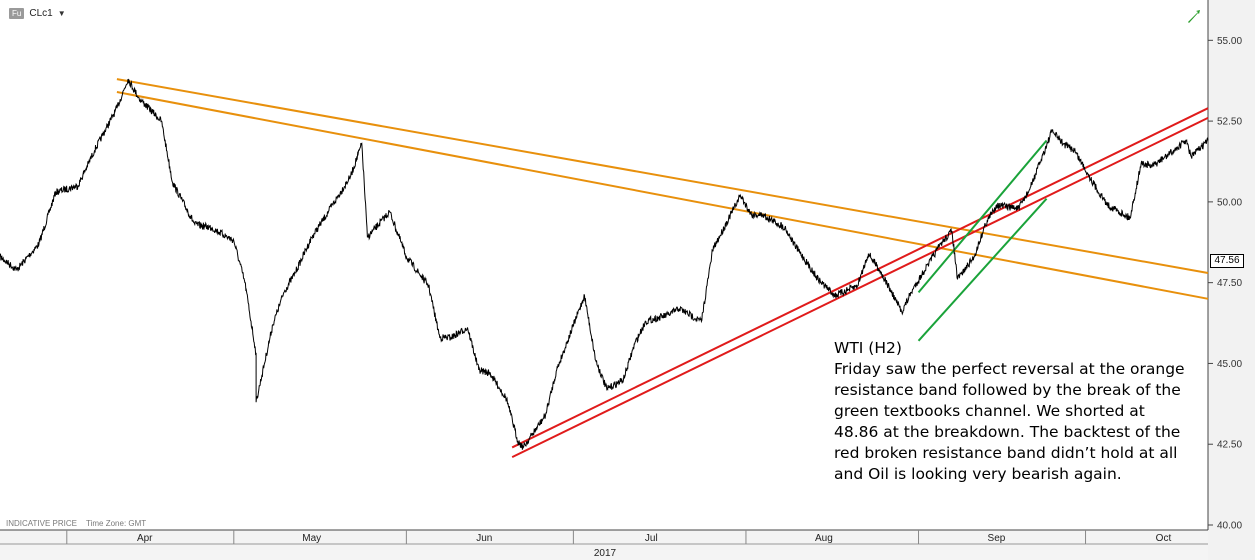  Describe the element at coordinates (1229, 364) in the screenshot. I see `y-tick-label: 45.00` at that location.